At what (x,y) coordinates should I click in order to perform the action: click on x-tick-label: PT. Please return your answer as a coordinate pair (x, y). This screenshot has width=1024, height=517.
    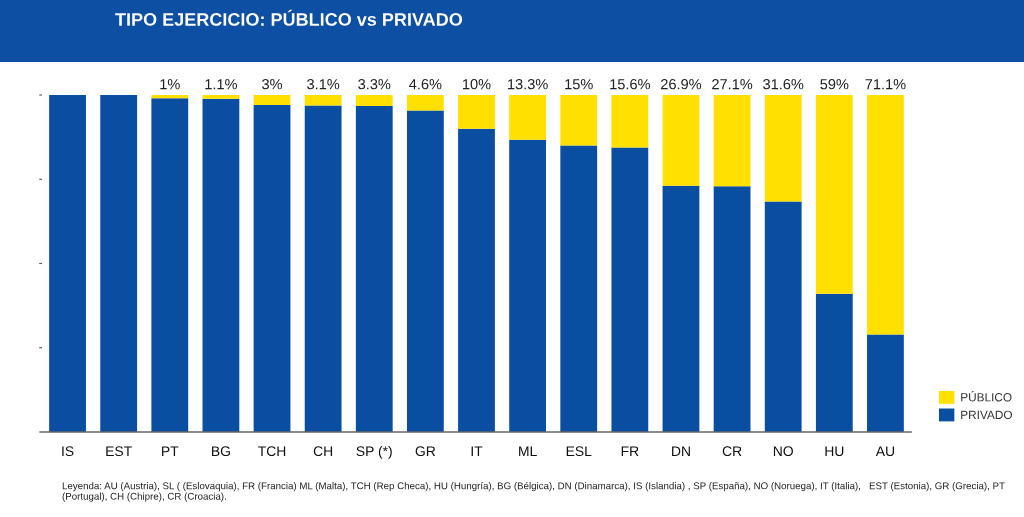
    Looking at the image, I should click on (170, 451).